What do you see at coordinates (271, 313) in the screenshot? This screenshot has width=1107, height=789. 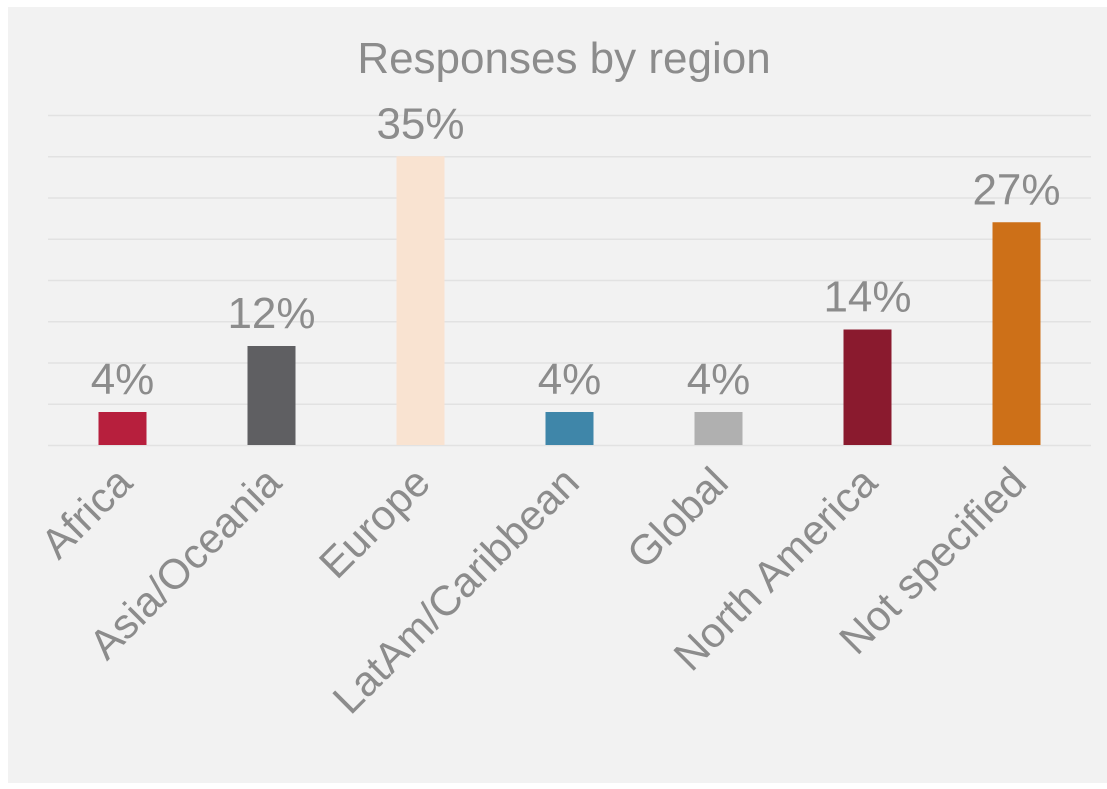 I see `data-label: 12%` at bounding box center [271, 313].